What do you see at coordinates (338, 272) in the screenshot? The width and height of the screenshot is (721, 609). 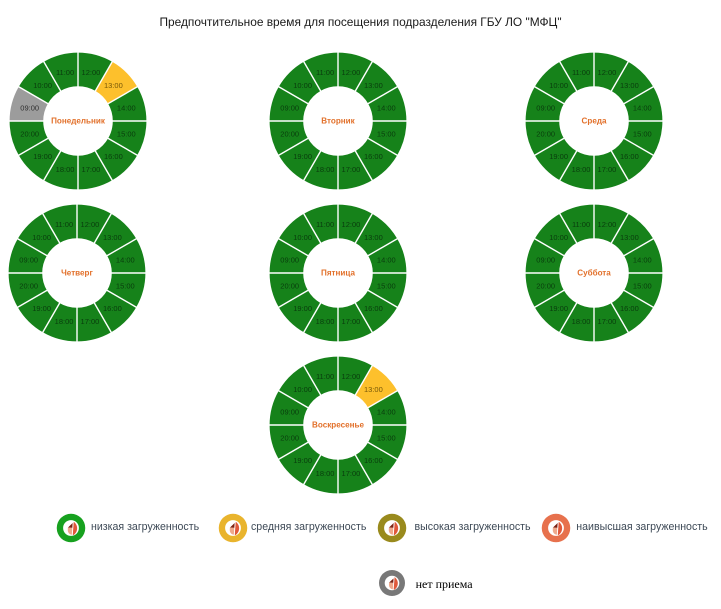 I see `svg-text: Пятница` at bounding box center [338, 272].